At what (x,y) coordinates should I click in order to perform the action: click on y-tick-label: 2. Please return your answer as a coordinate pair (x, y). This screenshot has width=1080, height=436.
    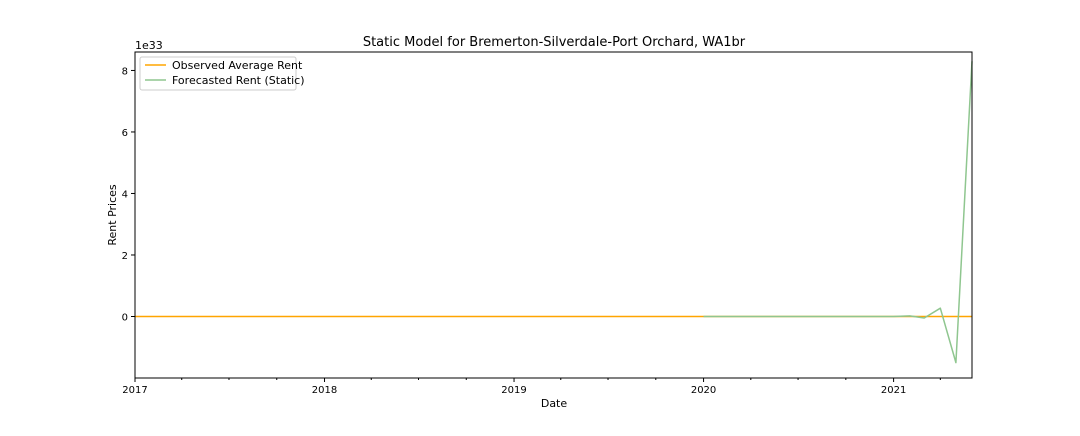
    Looking at the image, I should click on (125, 256).